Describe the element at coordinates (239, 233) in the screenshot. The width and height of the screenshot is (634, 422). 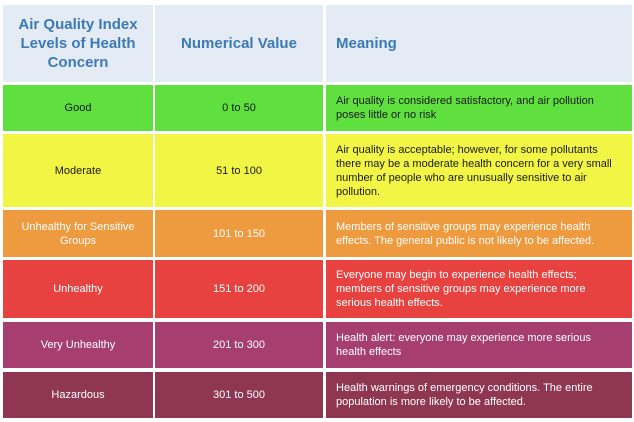
I see `range-cell: 101 to 150` at that location.